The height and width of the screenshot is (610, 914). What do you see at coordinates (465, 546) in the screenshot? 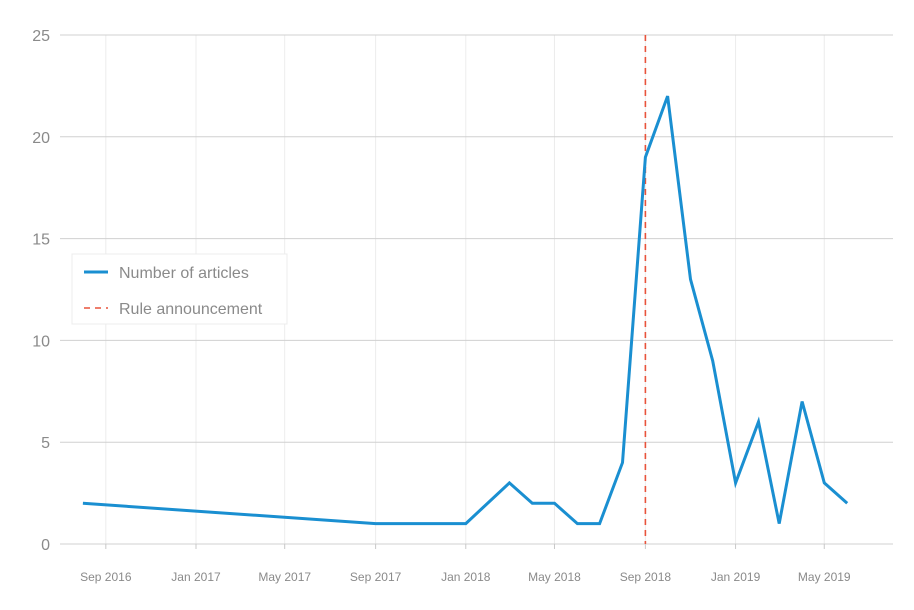
I see `x-axis-ticks` at bounding box center [465, 546].